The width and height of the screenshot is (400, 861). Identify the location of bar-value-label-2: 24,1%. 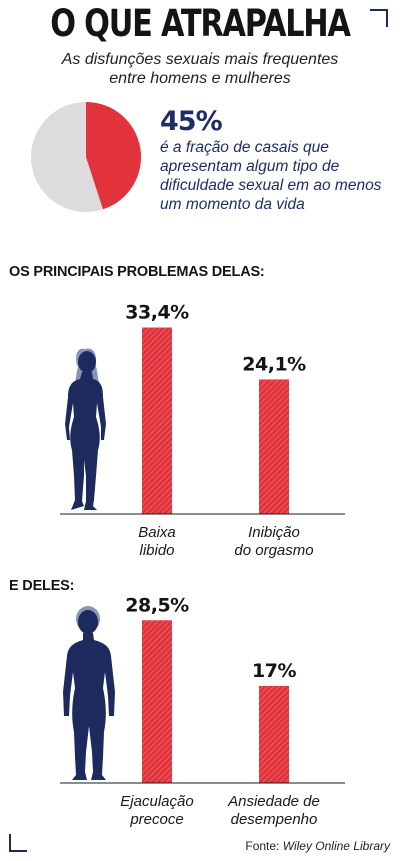
(274, 364).